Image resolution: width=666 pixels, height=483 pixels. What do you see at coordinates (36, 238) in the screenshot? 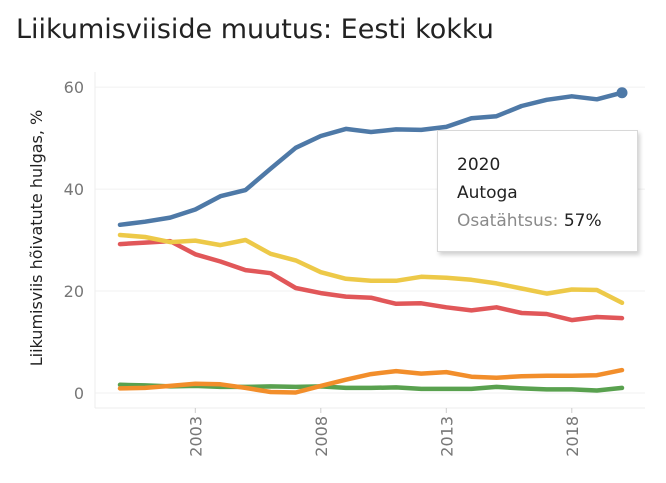
I see `y-axis-label: Liikumisviis hõivatute hulgas, %` at bounding box center [36, 238].